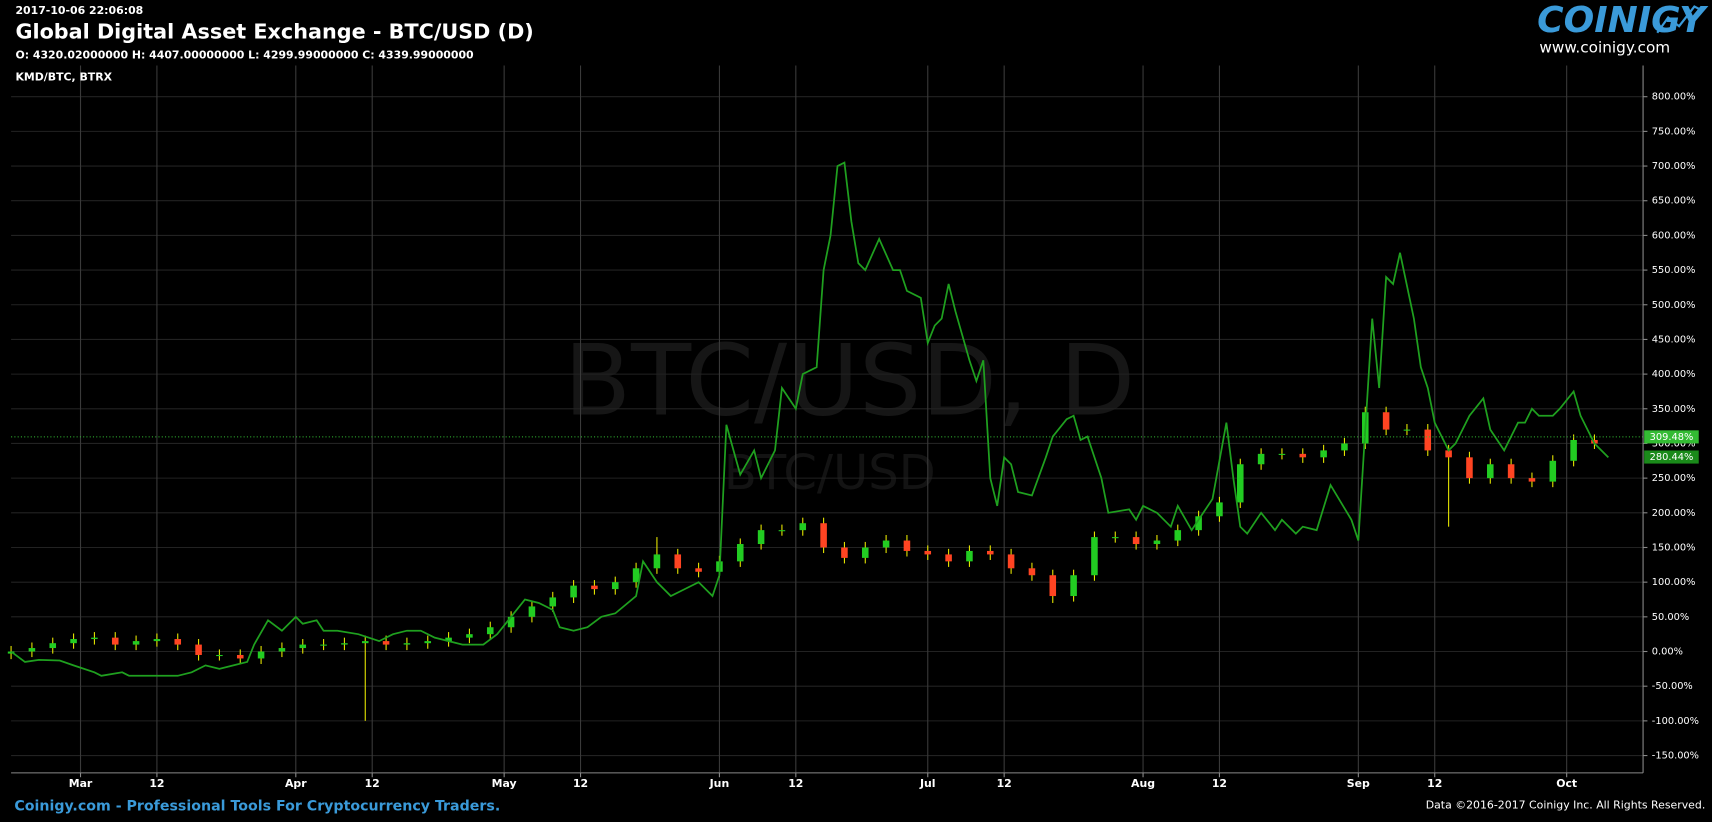 The height and width of the screenshot is (822, 1712). I want to click on y-tick-label: 150.00%, so click(1674, 547).